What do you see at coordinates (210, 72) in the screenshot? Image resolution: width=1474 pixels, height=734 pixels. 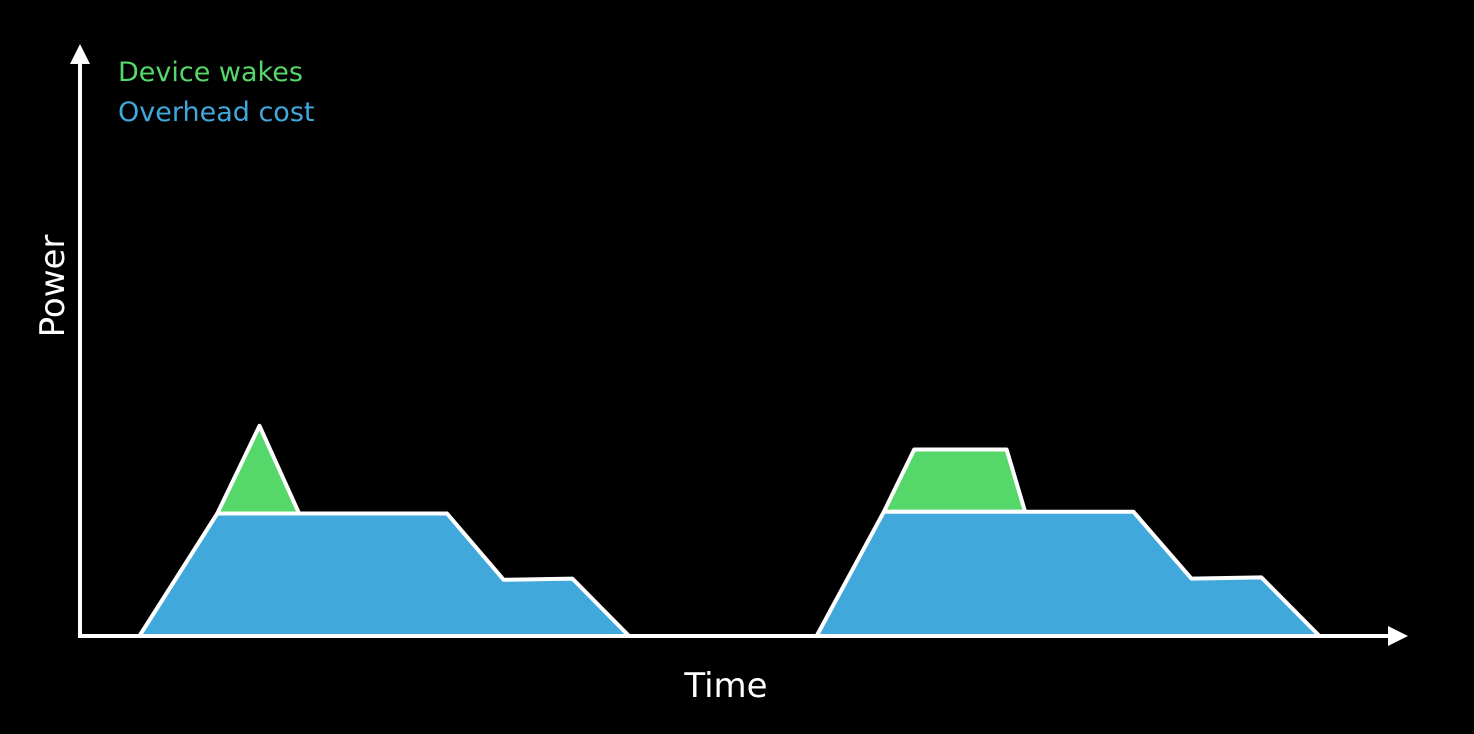 I see `legend-item-device-wakes: Device wakes` at bounding box center [210, 72].